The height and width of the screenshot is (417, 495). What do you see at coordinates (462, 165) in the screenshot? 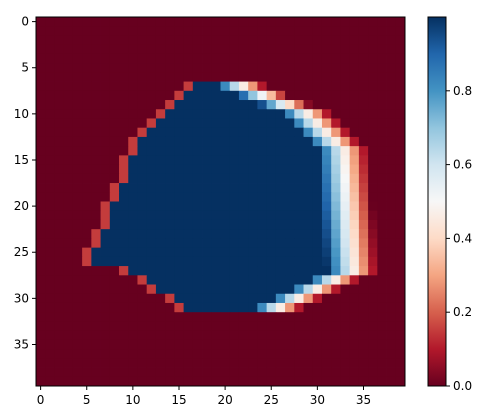
I see `colorbar-tick-label: 0.6` at bounding box center [462, 165].